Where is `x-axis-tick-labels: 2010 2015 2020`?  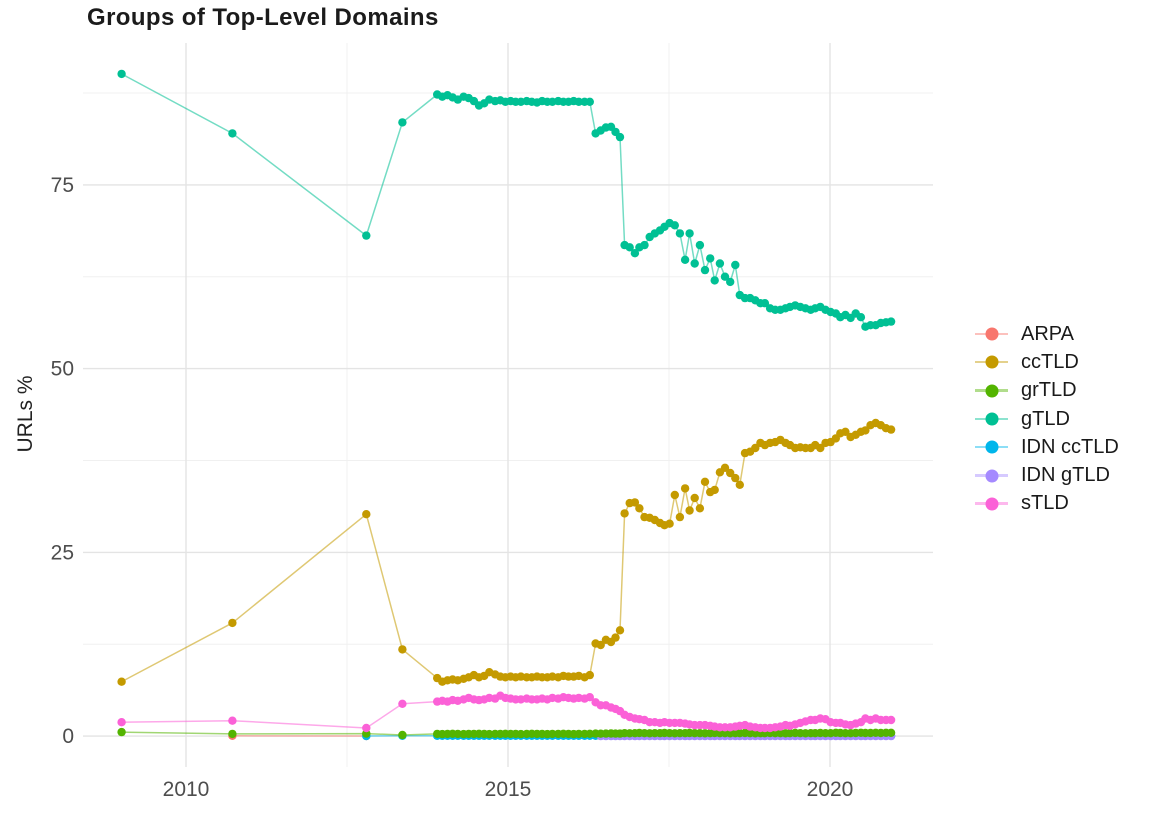 x-axis-tick-labels: 2010 2015 2020 is located at coordinates (508, 789).